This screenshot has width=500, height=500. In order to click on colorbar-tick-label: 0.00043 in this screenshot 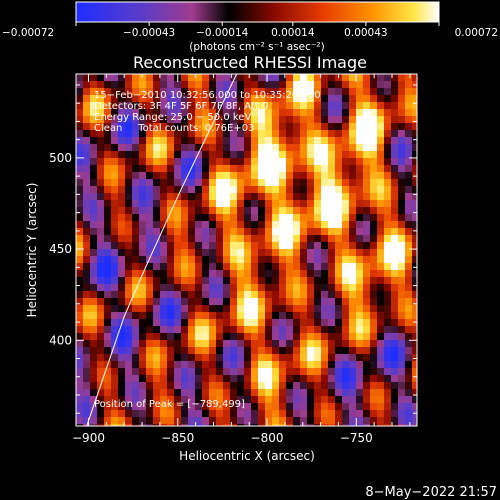, I will do `click(365, 33)`.